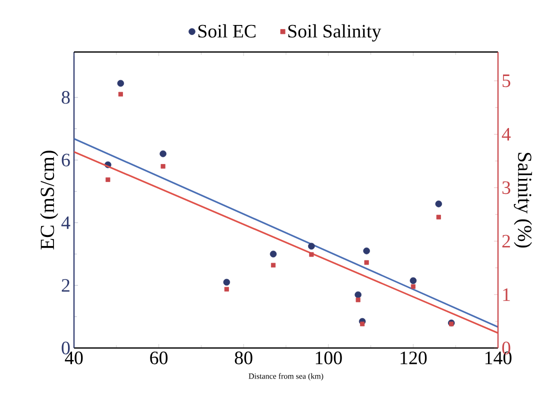 The image size is (557, 417). Describe the element at coordinates (506, 241) in the screenshot. I see `y2-tick-label: 2` at that location.